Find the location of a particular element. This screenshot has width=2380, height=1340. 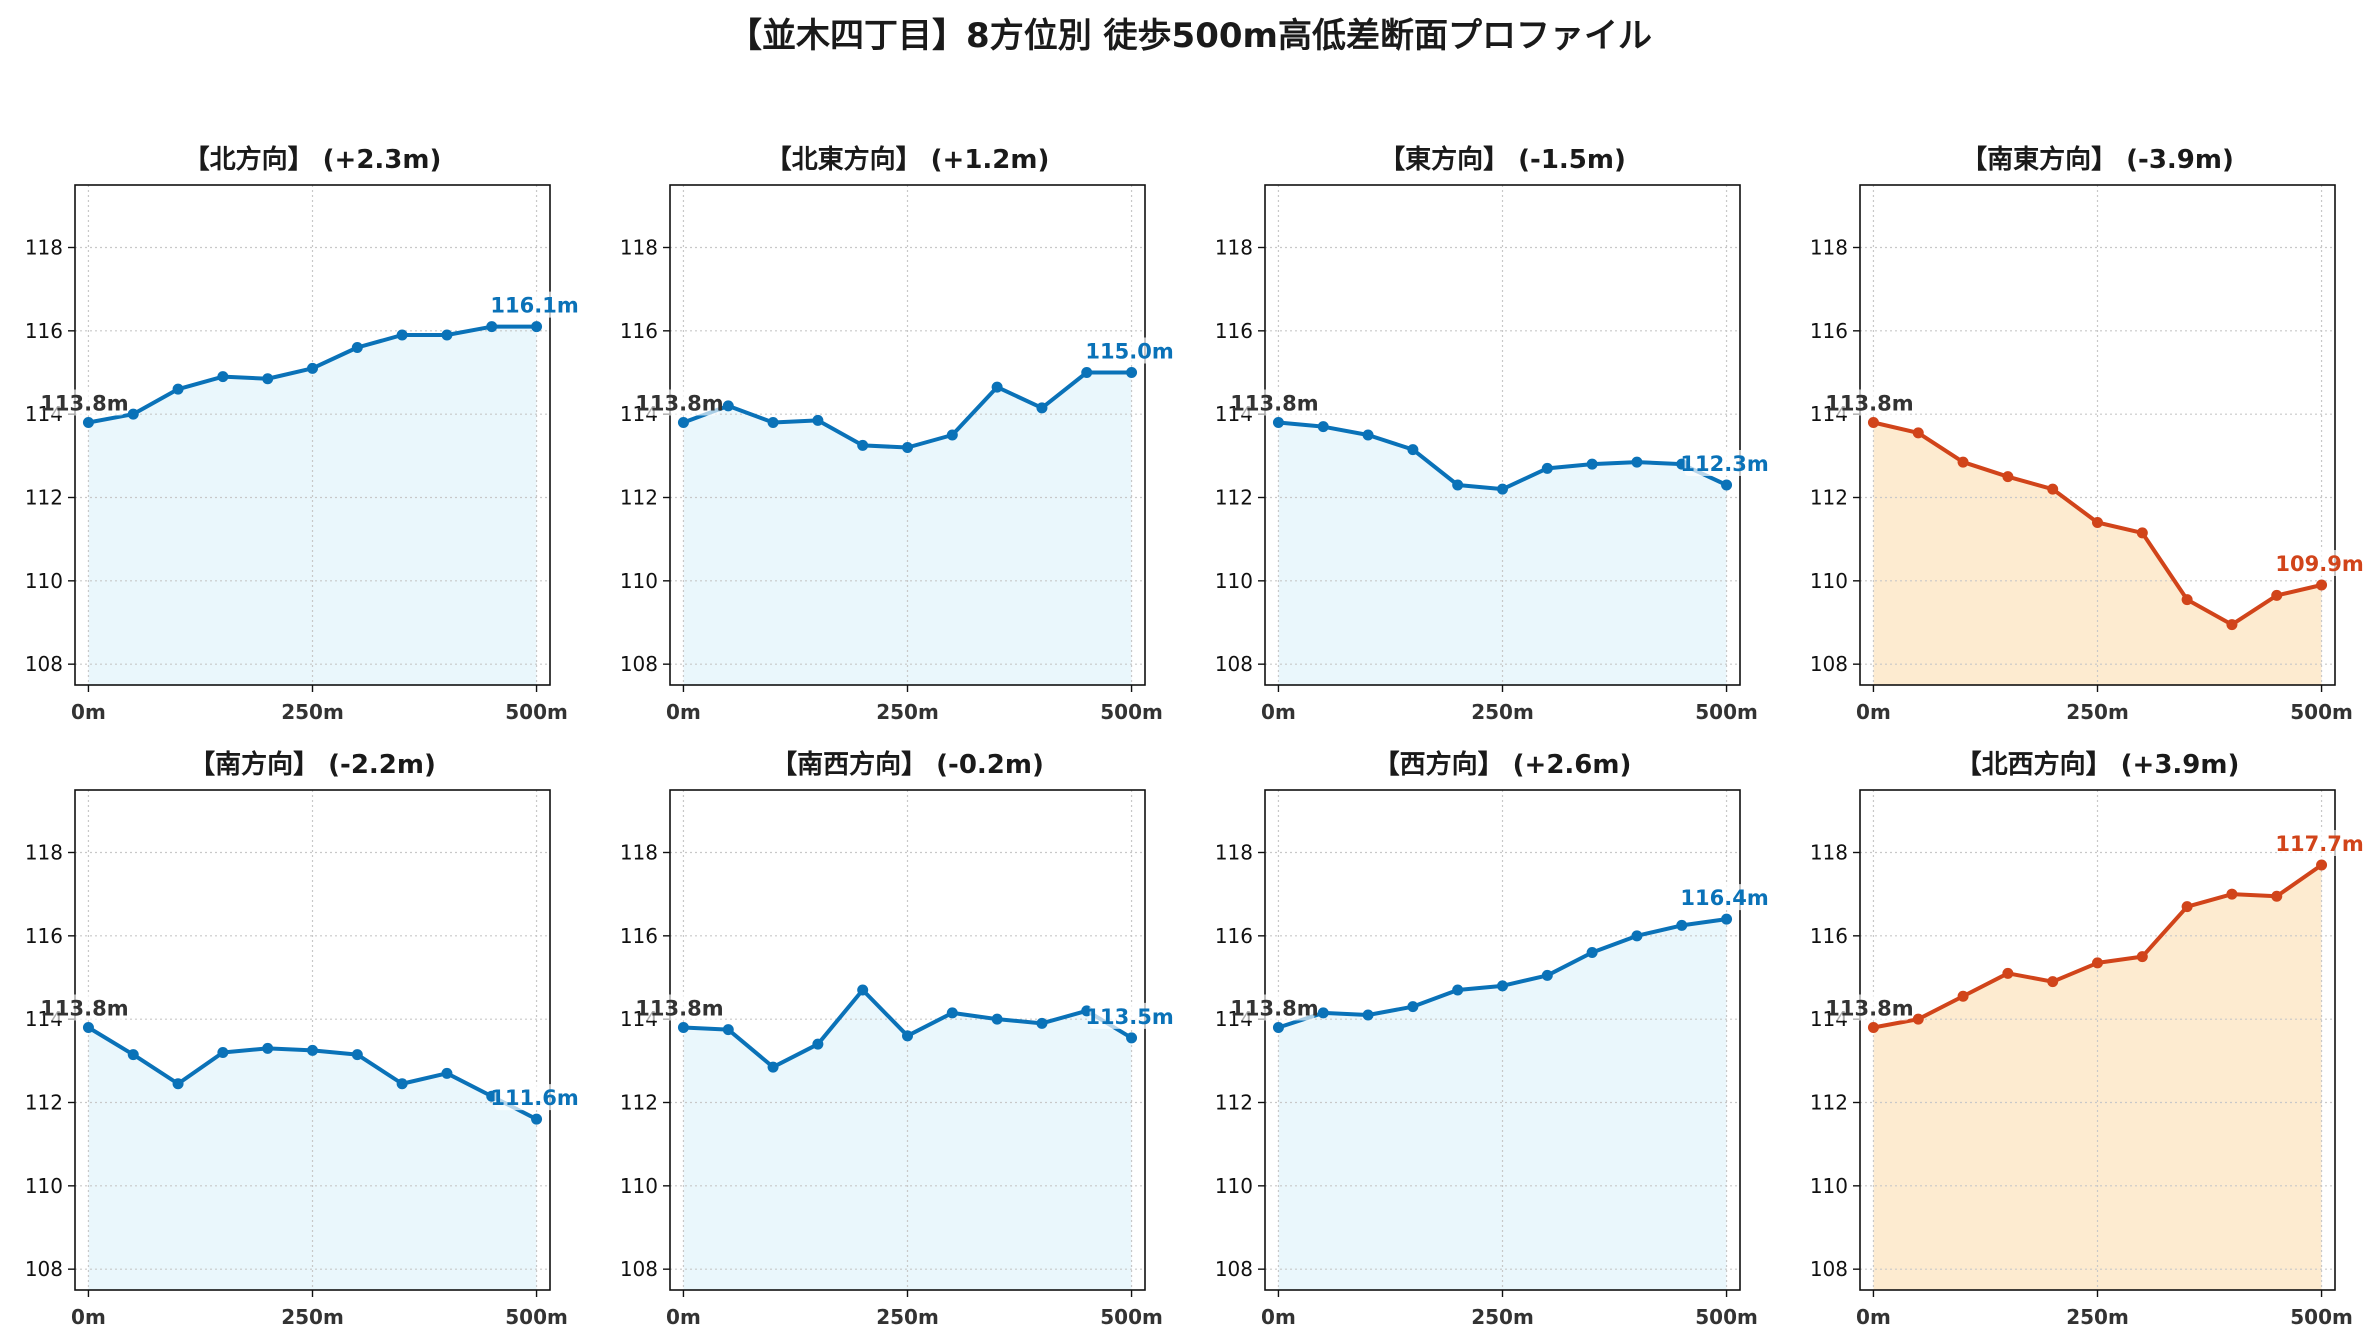

y-tick-label: 116 is located at coordinates (44, 331).